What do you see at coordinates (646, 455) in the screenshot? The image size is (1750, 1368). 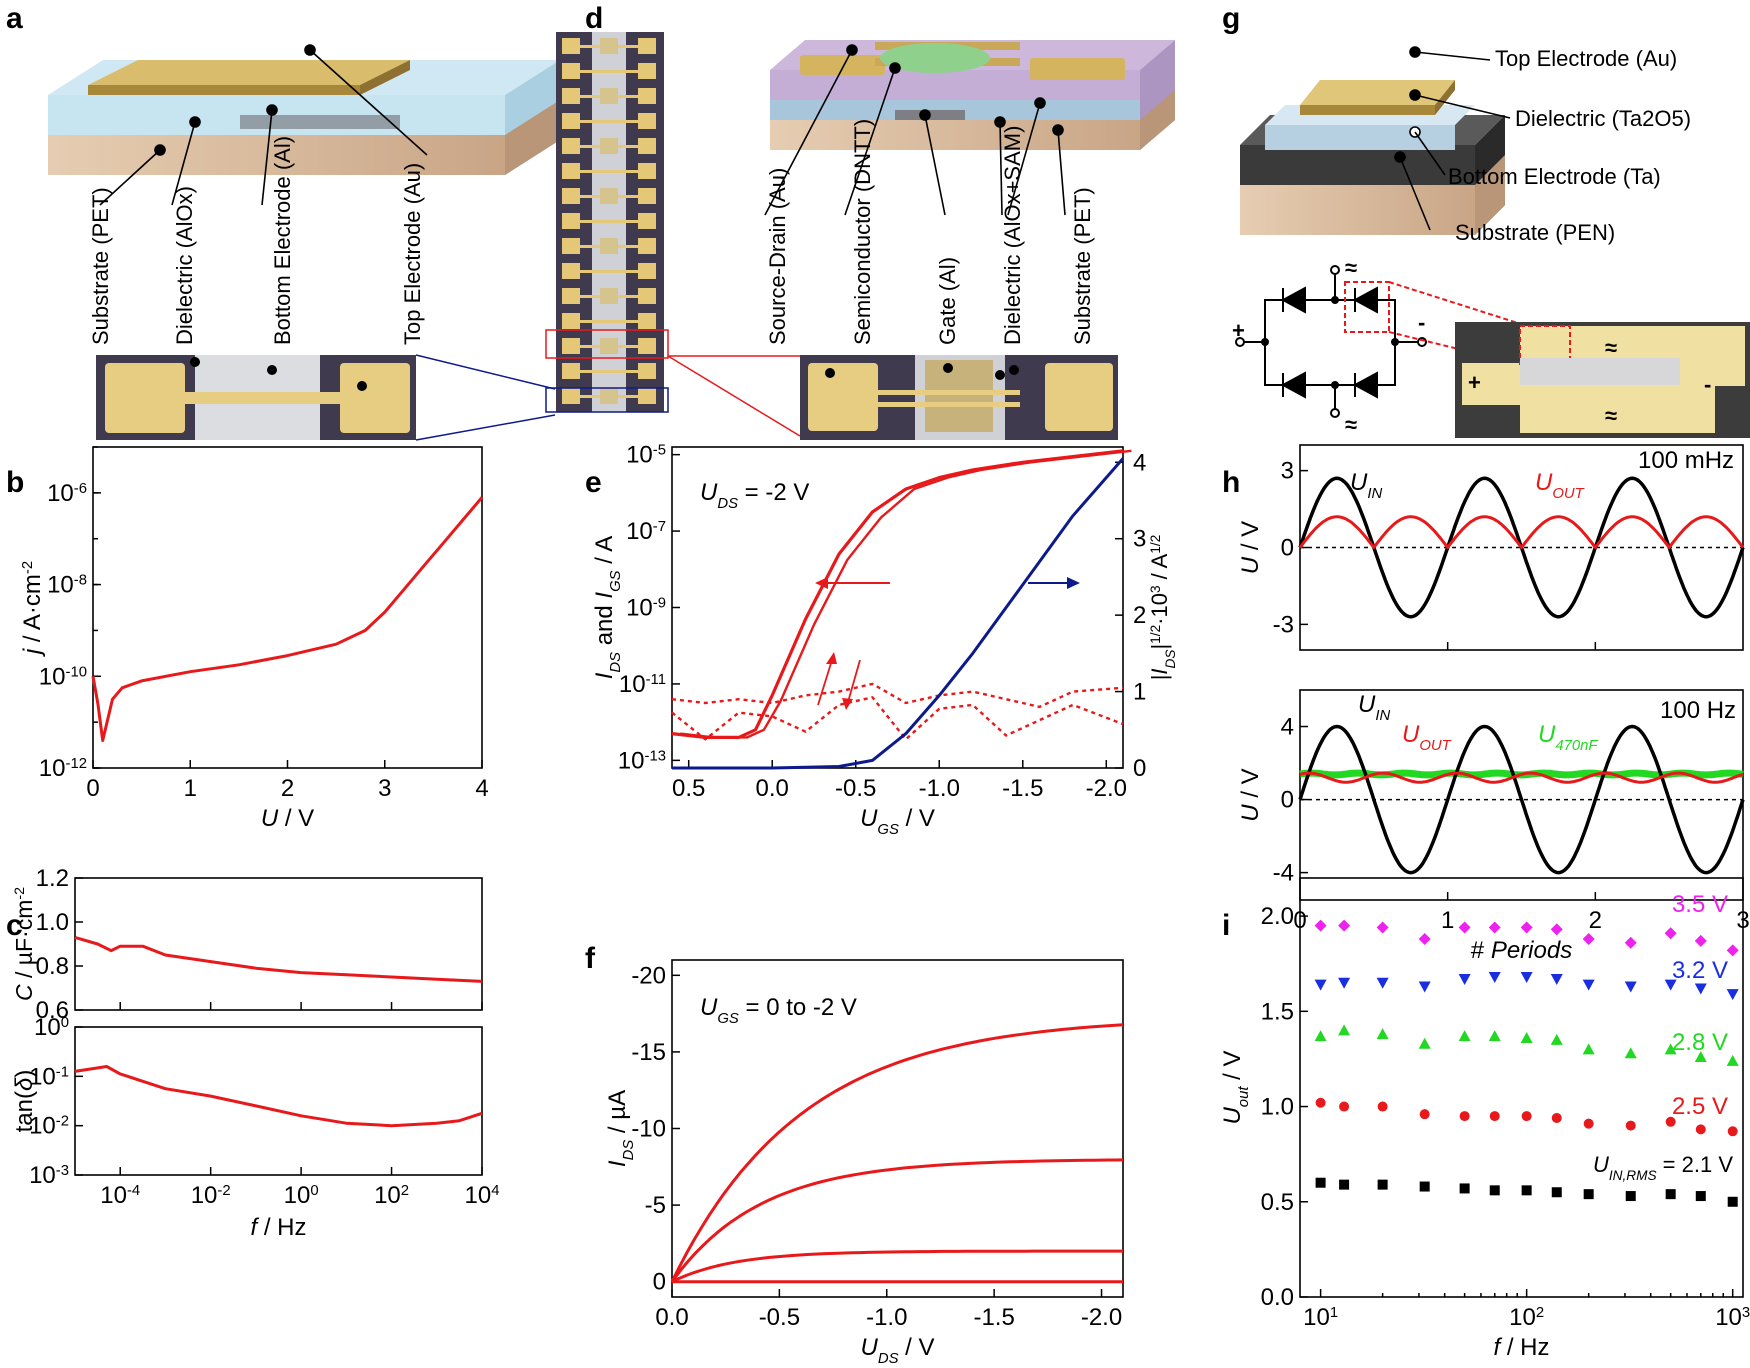 I see `y-tick-label: 10⁻⁵` at bounding box center [646, 455].